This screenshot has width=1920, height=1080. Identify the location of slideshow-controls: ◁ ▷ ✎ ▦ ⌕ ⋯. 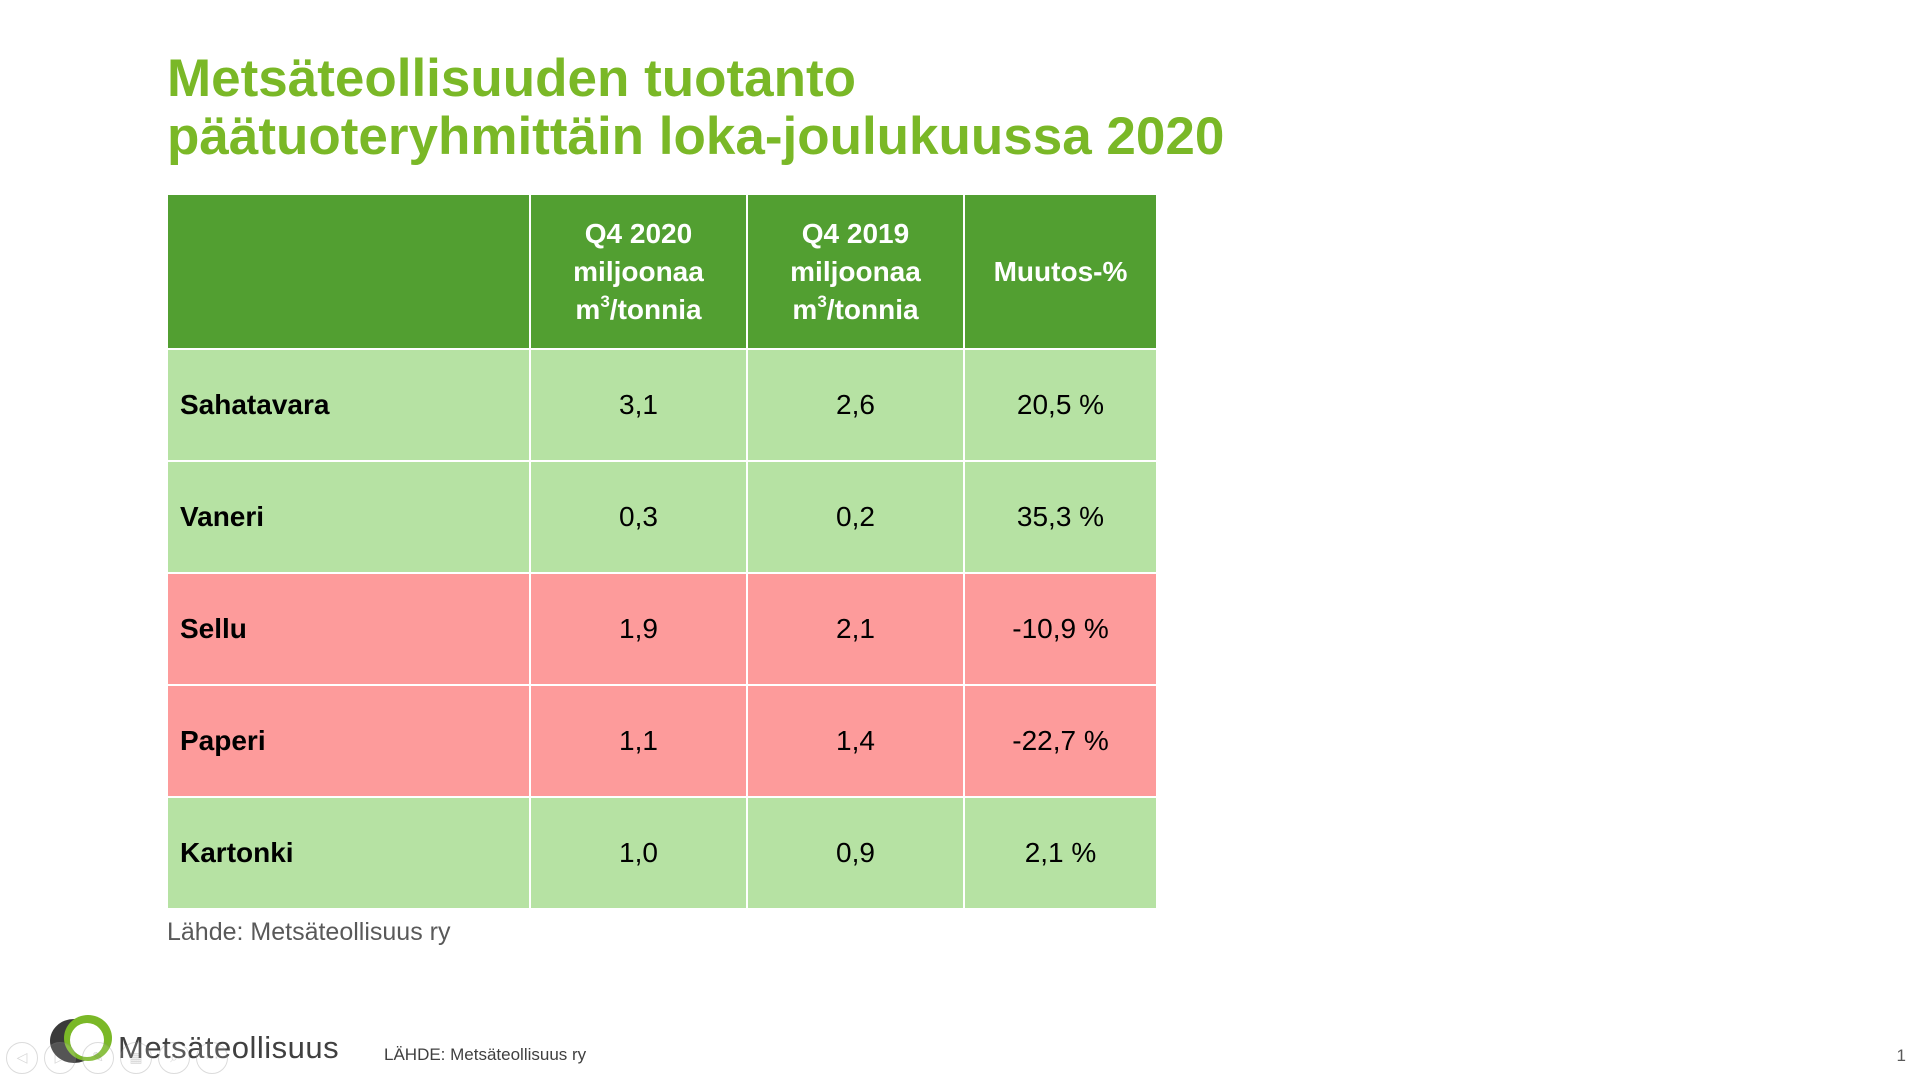
(117, 1059).